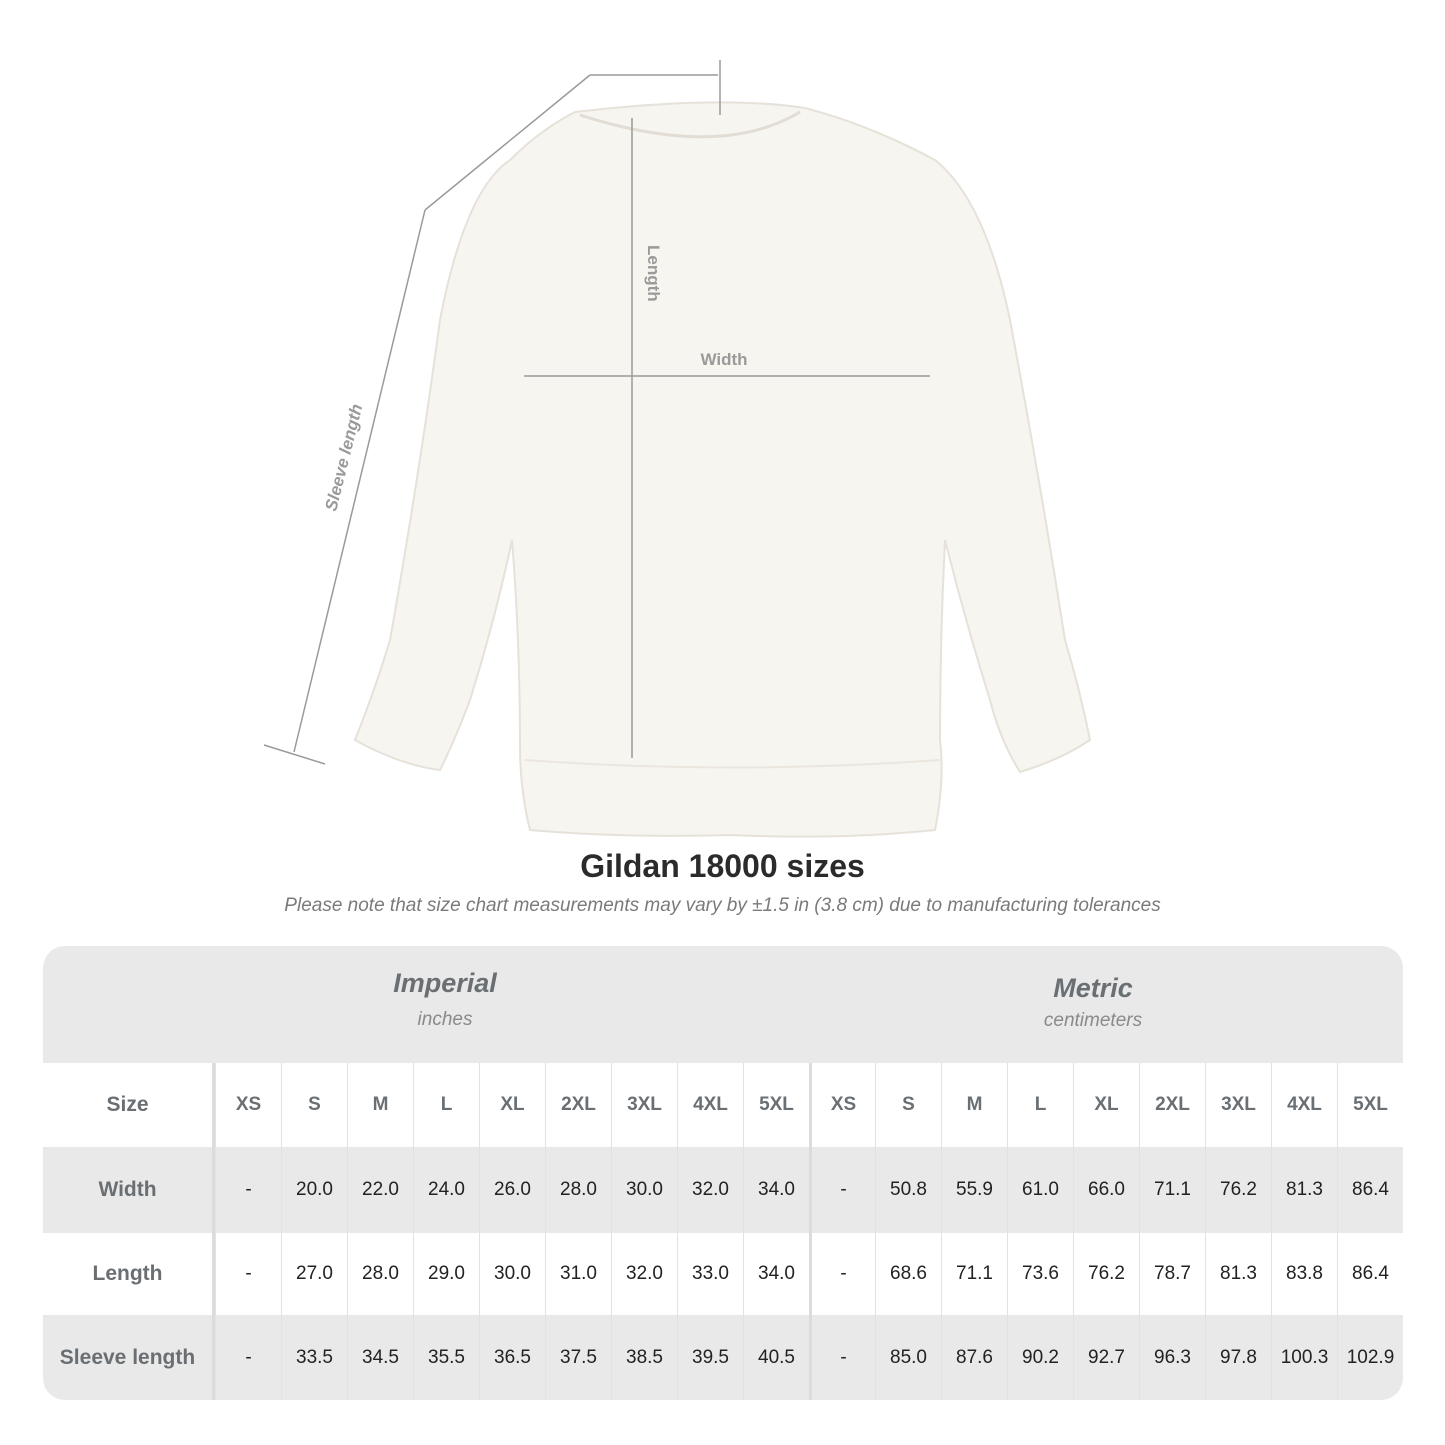  I want to click on metric-heading: Metric, so click(1093, 988).